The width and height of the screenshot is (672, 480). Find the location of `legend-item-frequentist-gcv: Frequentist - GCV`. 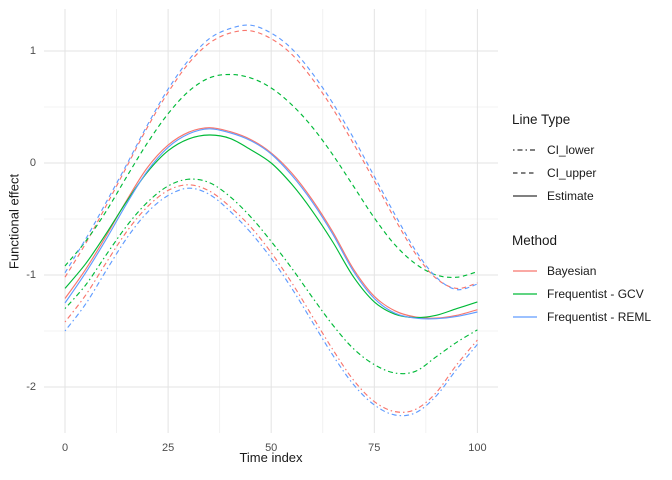

legend-item-frequentist-gcv: Frequentist - GCV is located at coordinates (591, 293).